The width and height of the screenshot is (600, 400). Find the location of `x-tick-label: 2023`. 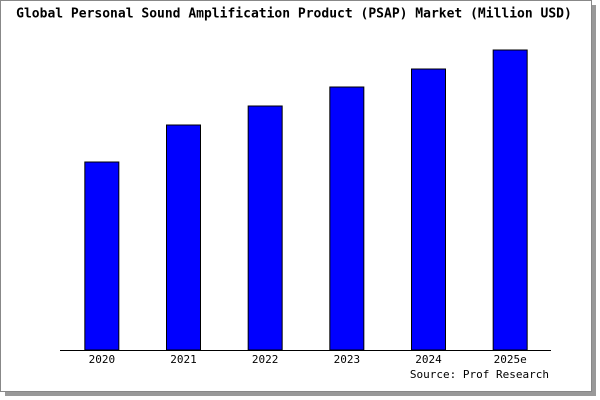

x-tick-label: 2023 is located at coordinates (347, 359).